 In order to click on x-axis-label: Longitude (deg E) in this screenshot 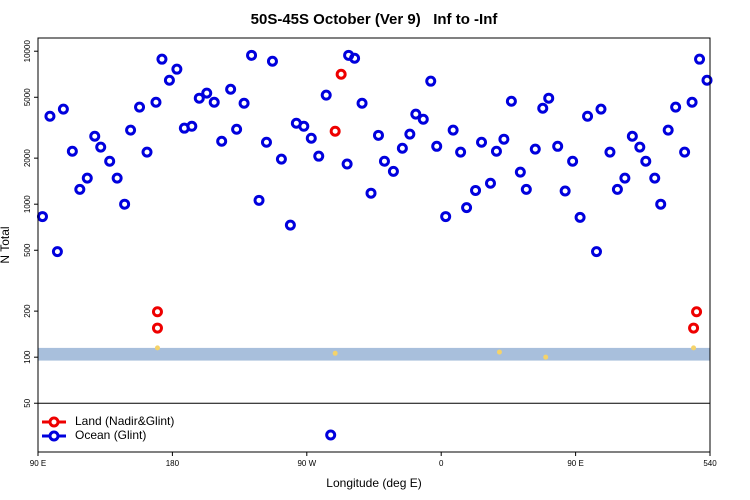, I will do `click(373, 483)`.